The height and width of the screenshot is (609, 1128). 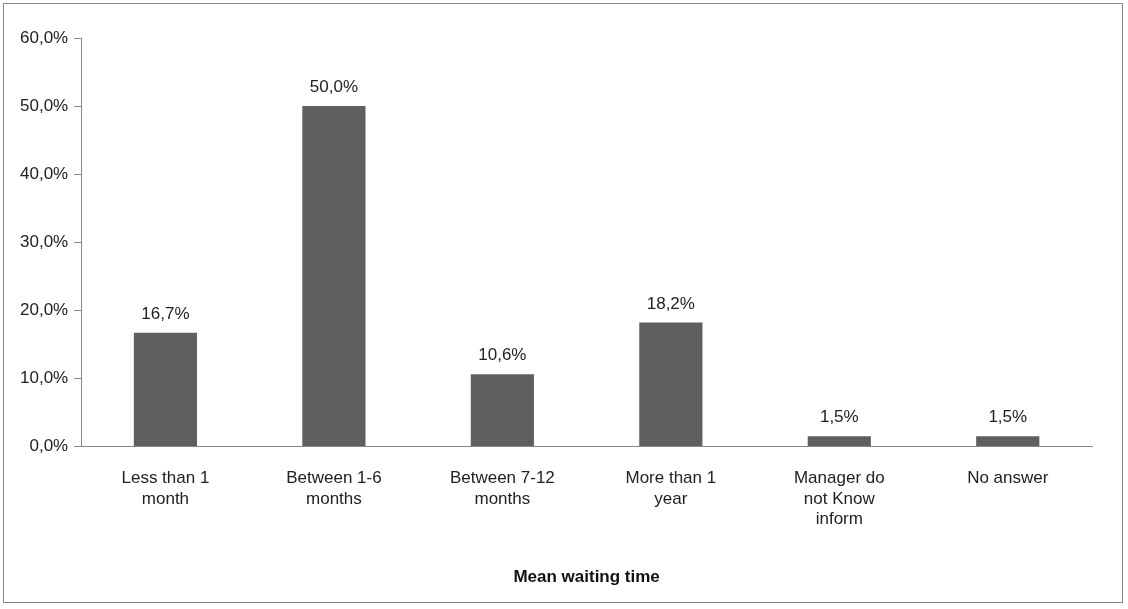 What do you see at coordinates (1008, 478) in the screenshot?
I see `x-tick-label: No answer` at bounding box center [1008, 478].